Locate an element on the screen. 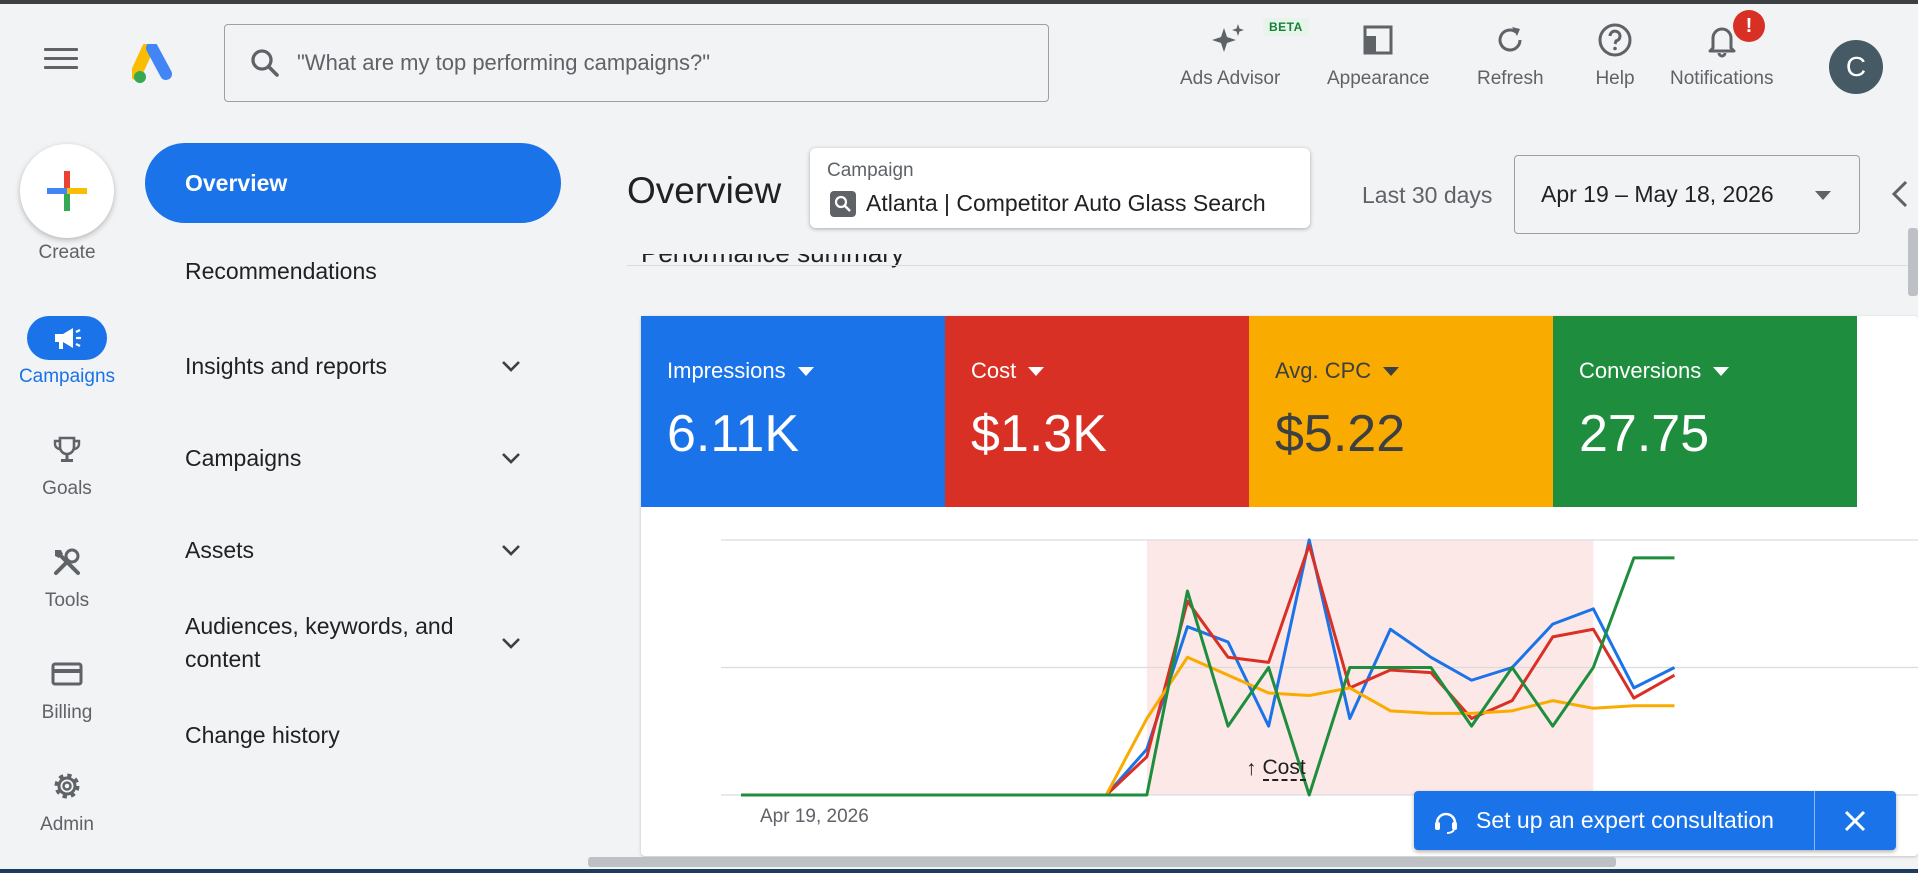 The width and height of the screenshot is (1918, 873). metric-value-avg-cpc: $5.22 is located at coordinates (1340, 434).